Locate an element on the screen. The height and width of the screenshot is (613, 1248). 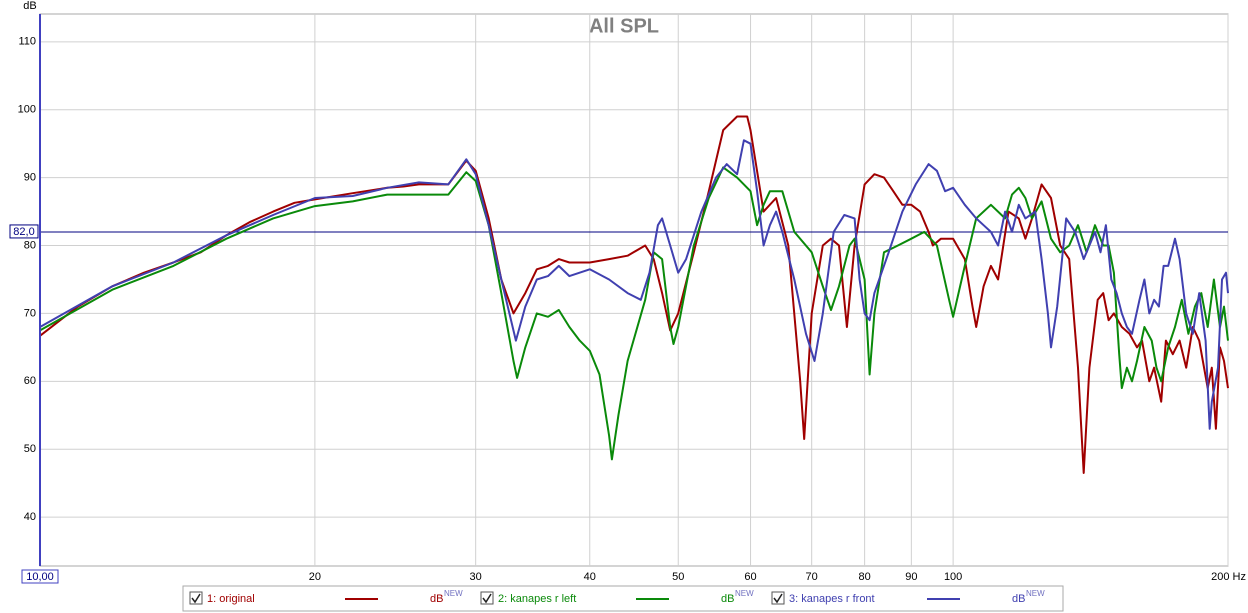
y-tick-label: 60 is located at coordinates (30, 381).